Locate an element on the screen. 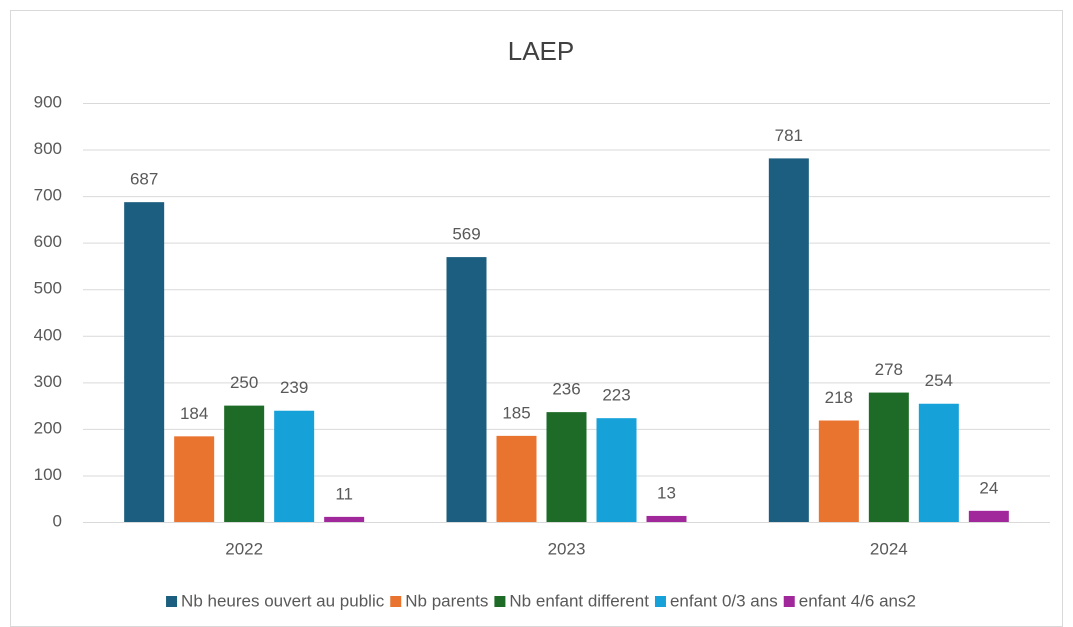  y-tick-label: 700 is located at coordinates (48, 195).